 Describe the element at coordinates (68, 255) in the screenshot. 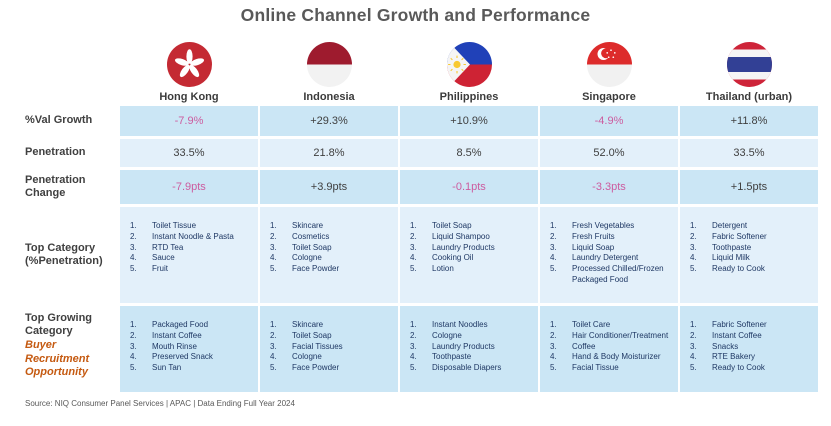

I see `row-label-top-category: Top Category (%Penetration)` at that location.